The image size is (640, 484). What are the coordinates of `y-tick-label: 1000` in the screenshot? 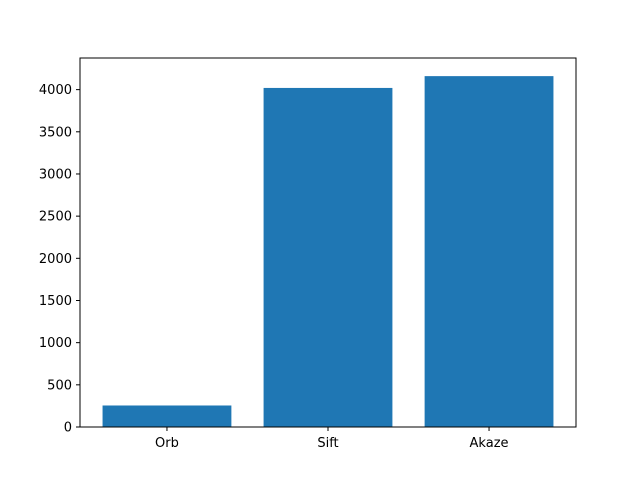 It's located at (55, 343).